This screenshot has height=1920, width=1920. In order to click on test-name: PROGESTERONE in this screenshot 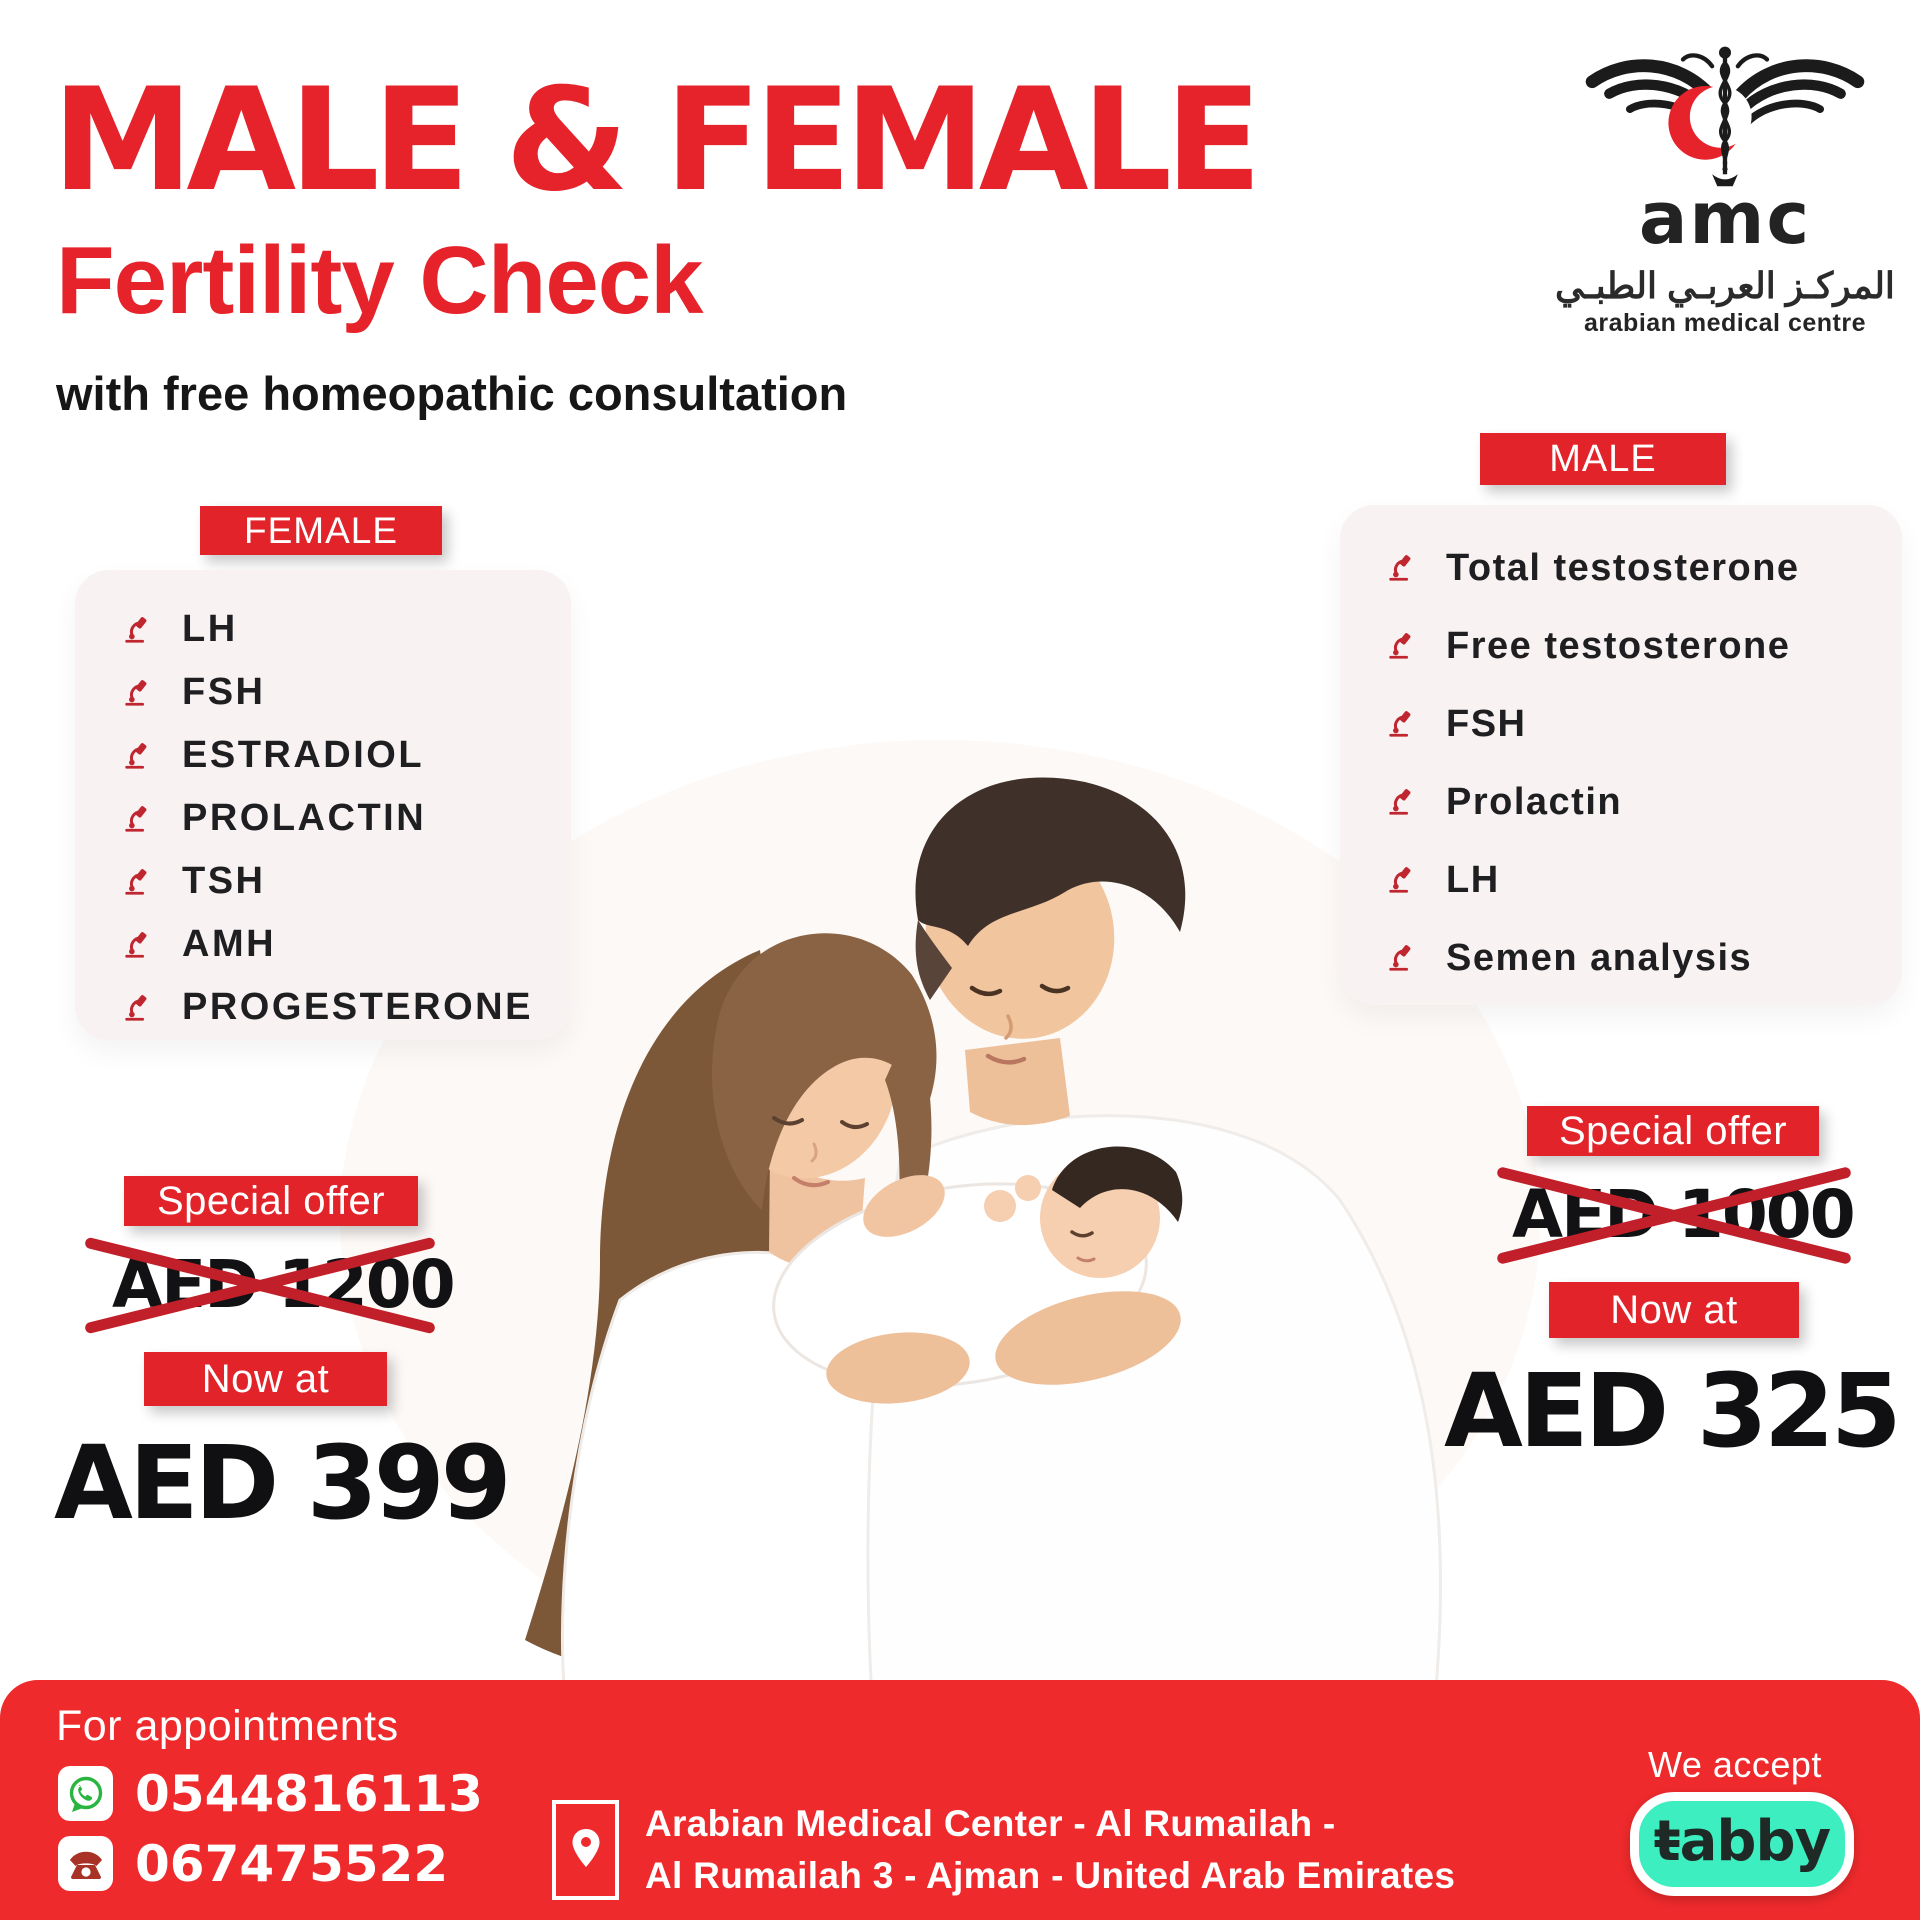, I will do `click(357, 1007)`.